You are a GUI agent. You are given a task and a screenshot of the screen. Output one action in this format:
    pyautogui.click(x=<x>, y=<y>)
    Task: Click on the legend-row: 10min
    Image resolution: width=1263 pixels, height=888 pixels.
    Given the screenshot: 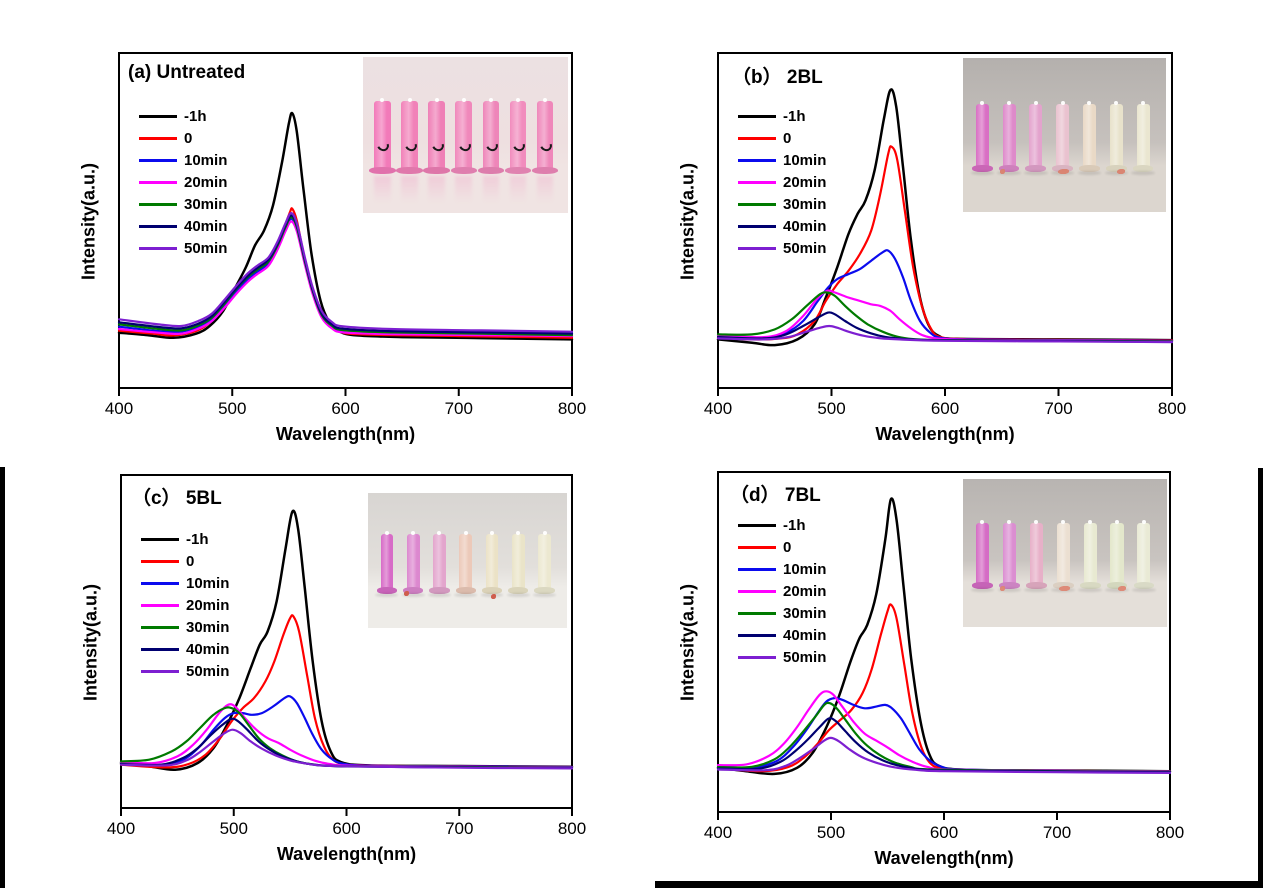 What is the action you would take?
    pyautogui.click(x=782, y=569)
    